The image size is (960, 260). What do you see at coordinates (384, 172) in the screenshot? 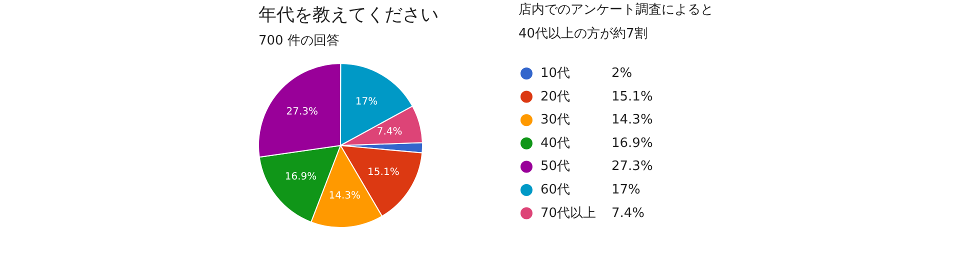
I see `data-label: 15.1%` at bounding box center [384, 172].